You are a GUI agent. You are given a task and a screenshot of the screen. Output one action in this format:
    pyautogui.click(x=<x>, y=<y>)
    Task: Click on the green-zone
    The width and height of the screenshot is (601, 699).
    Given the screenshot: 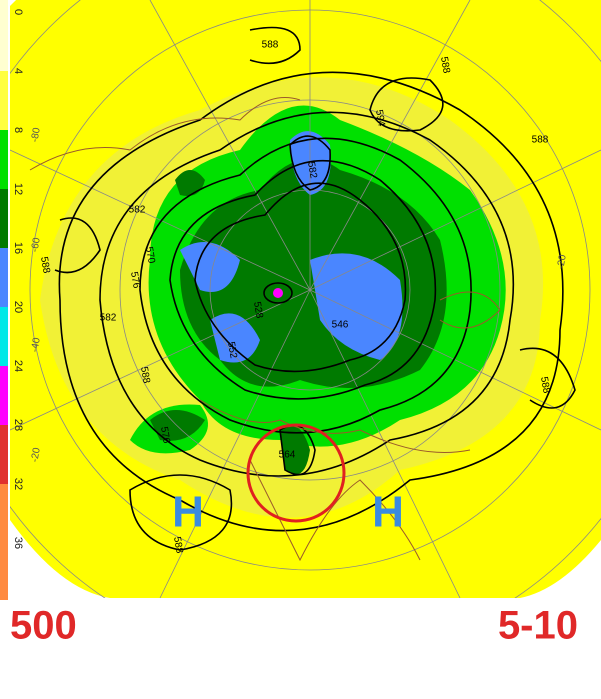 What is the action you would take?
    pyautogui.click(x=190, y=183)
    